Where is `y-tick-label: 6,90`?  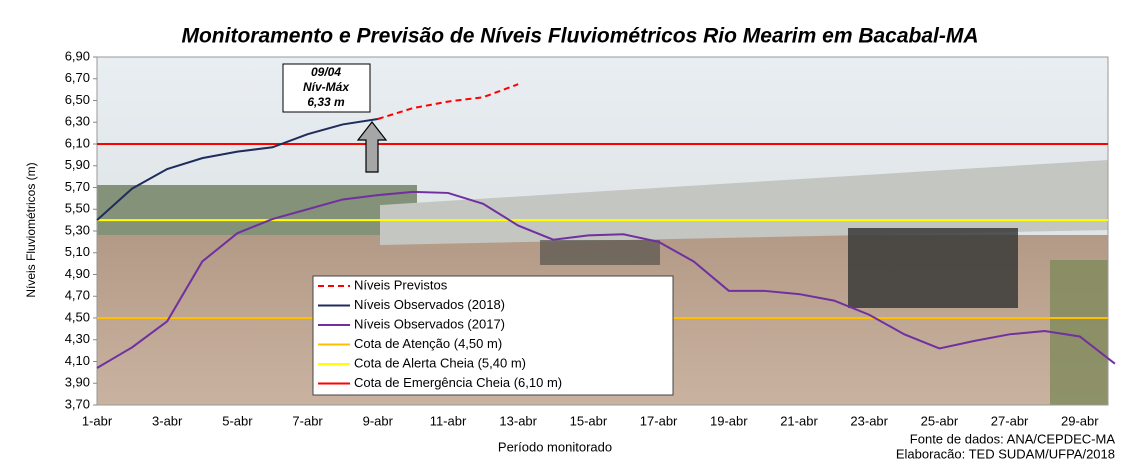
y-tick-label: 6,90 is located at coordinates (77, 55).